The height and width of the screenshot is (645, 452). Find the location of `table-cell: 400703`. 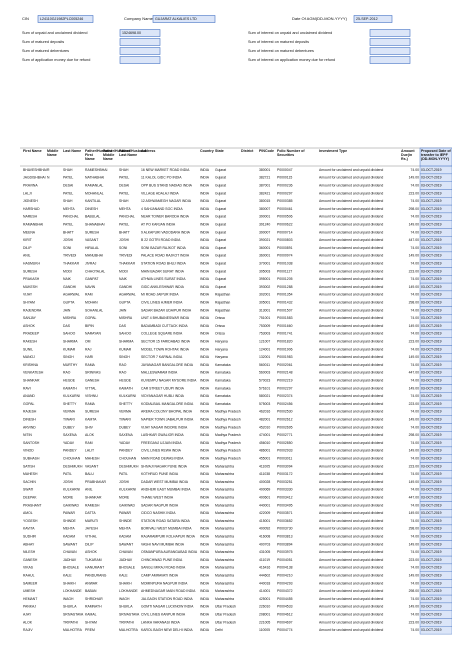

table-cell: 400703 is located at coordinates (264, 544).